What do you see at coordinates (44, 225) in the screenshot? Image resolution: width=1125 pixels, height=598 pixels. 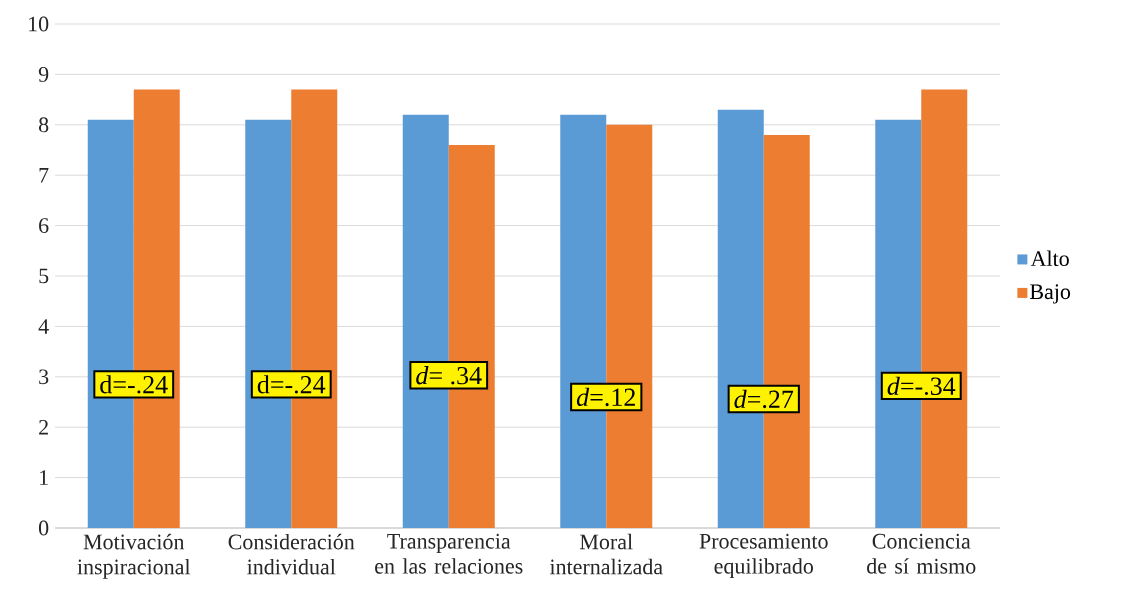 I see `y-tick-label: 6` at bounding box center [44, 225].